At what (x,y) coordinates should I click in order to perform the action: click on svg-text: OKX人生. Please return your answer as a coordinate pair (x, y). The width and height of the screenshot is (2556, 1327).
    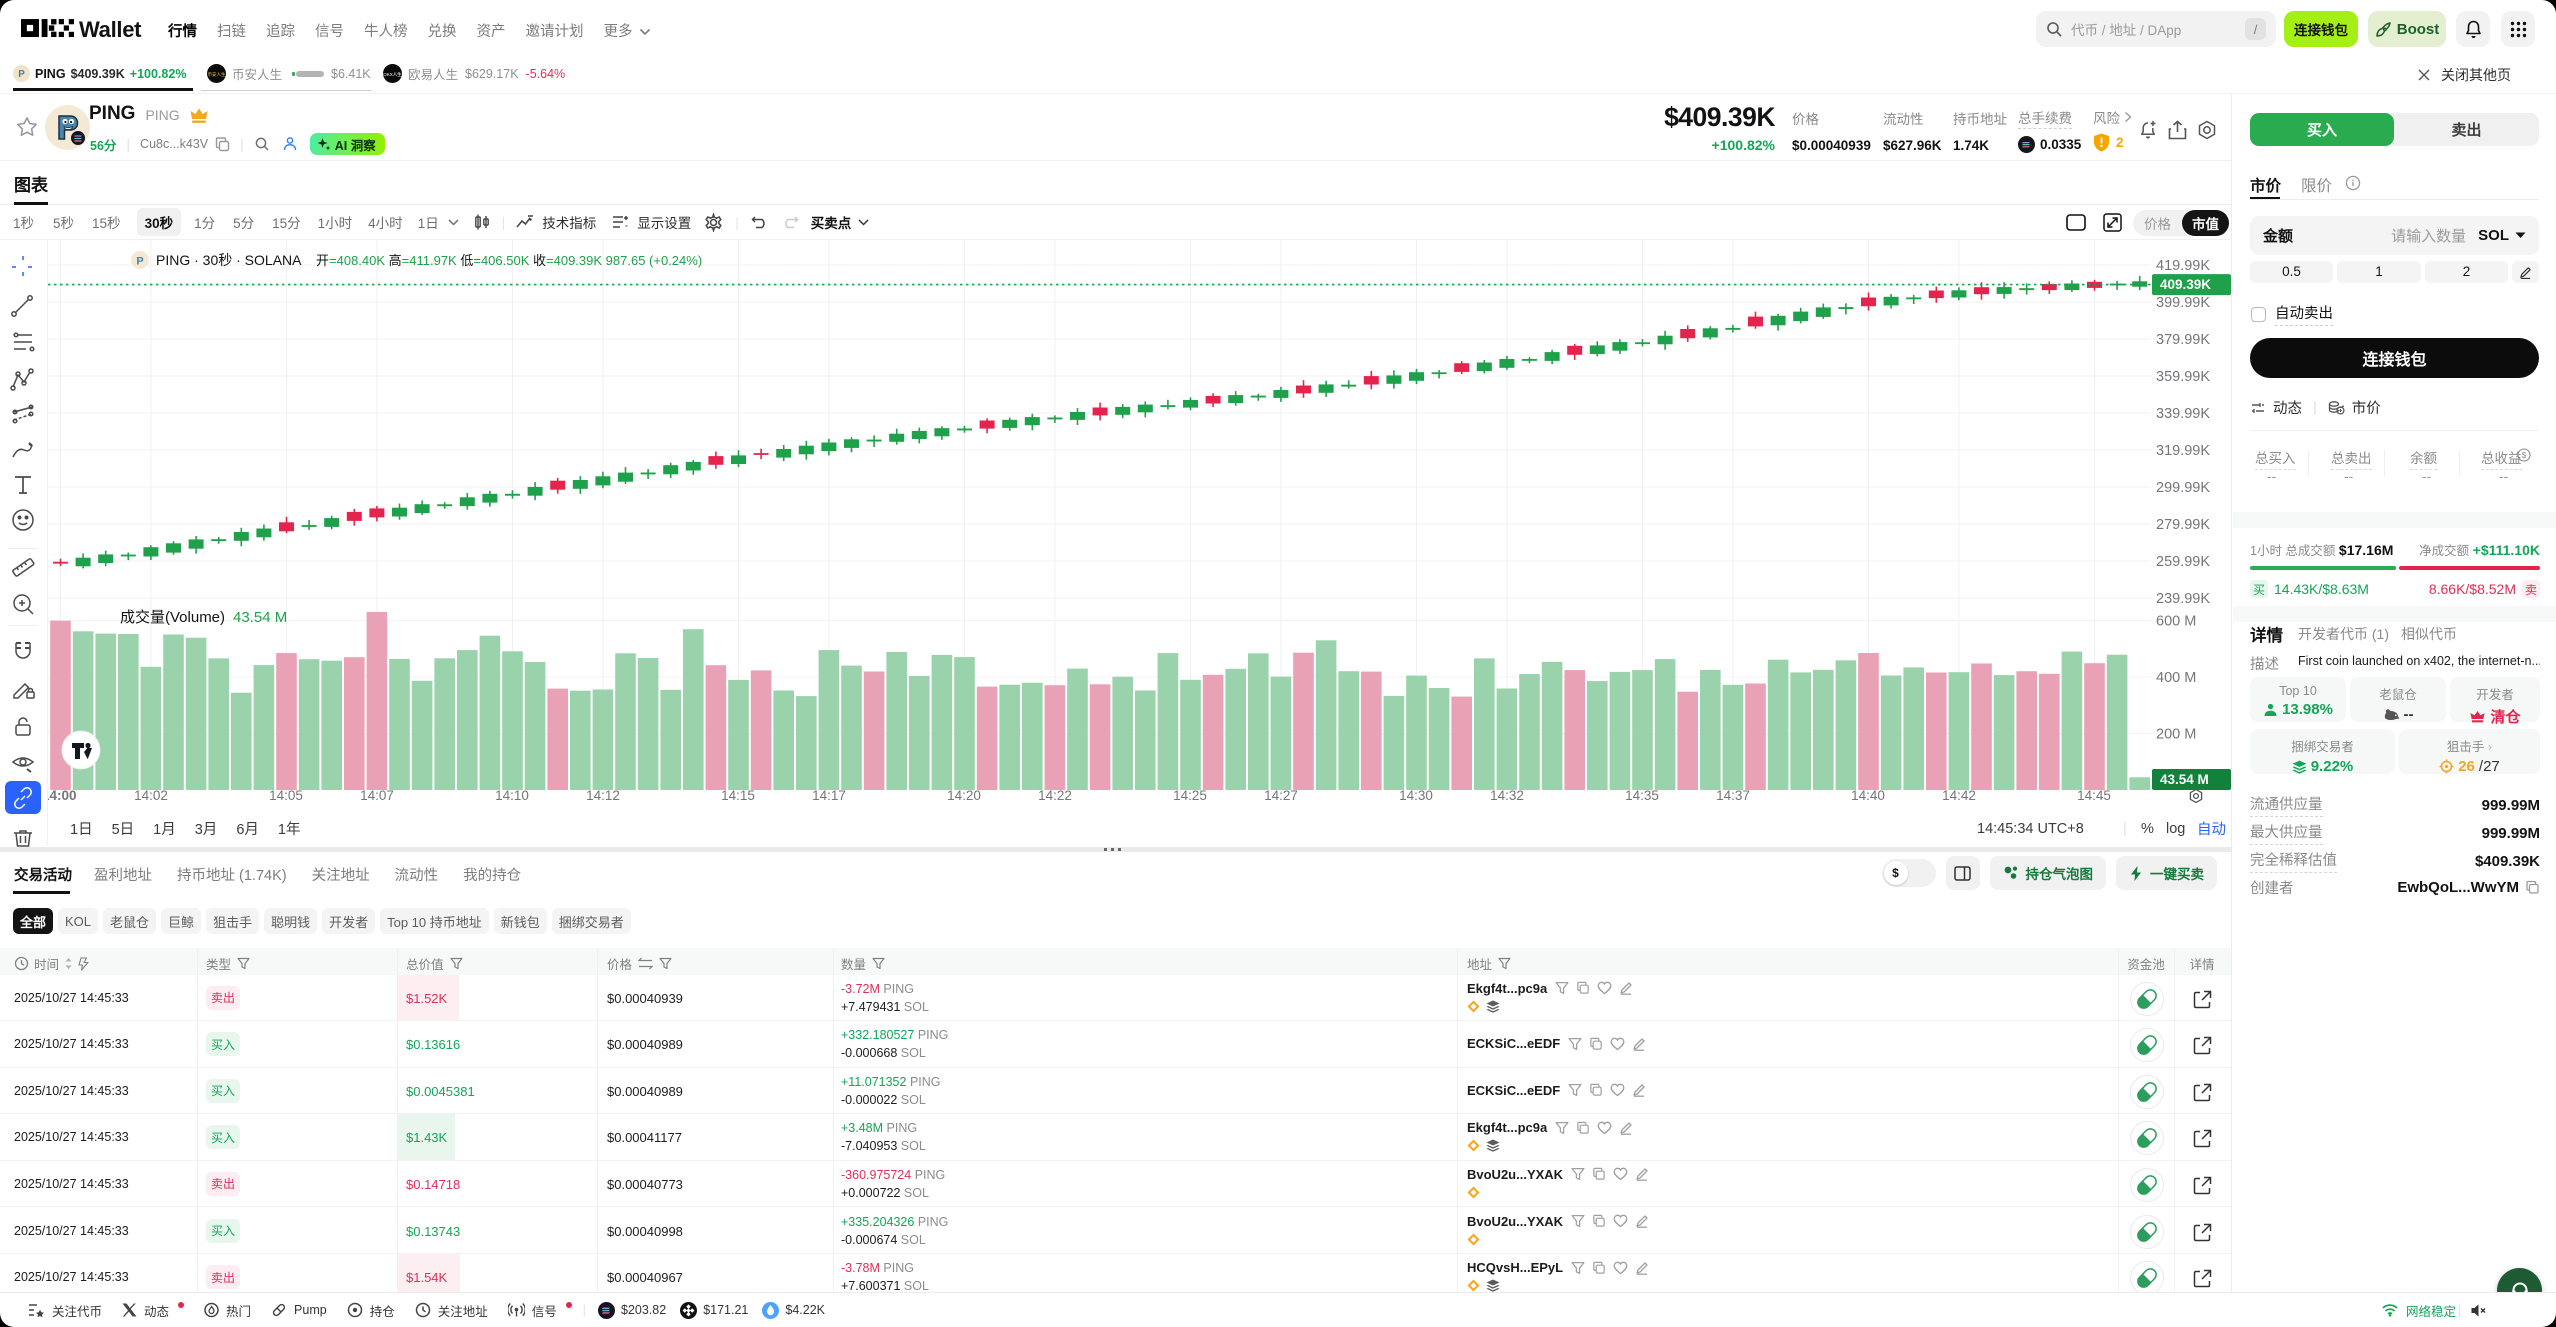
    Looking at the image, I should click on (392, 74).